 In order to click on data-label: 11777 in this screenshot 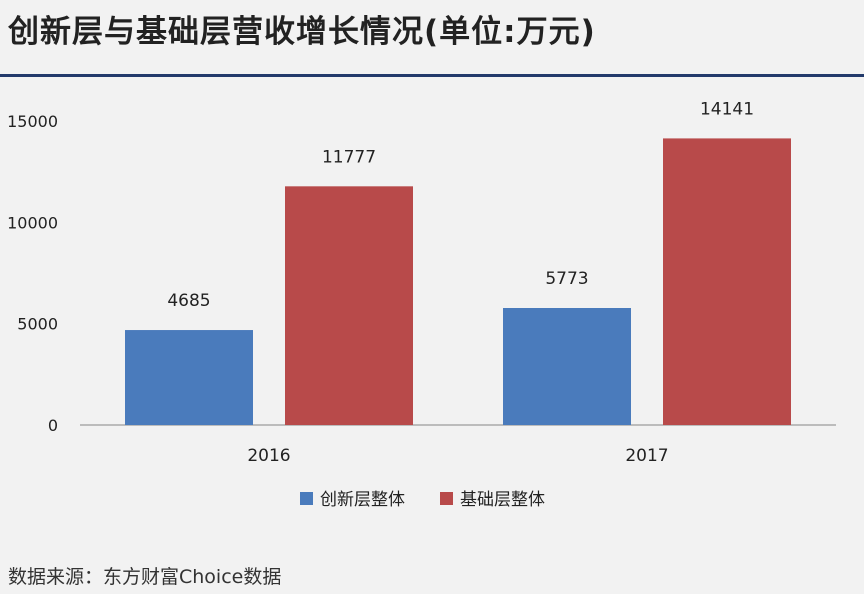, I will do `click(349, 157)`.